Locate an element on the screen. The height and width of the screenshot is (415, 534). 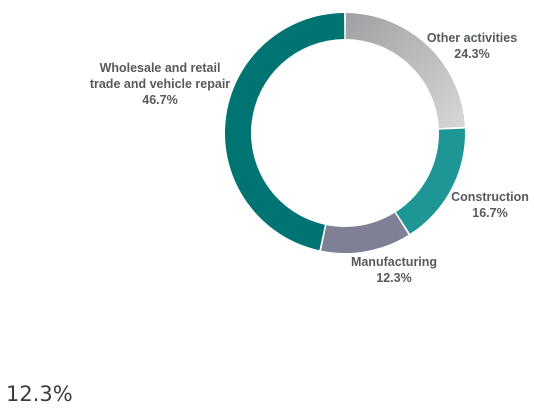
slice-category-label: trade and vehicle repair is located at coordinates (160, 84).